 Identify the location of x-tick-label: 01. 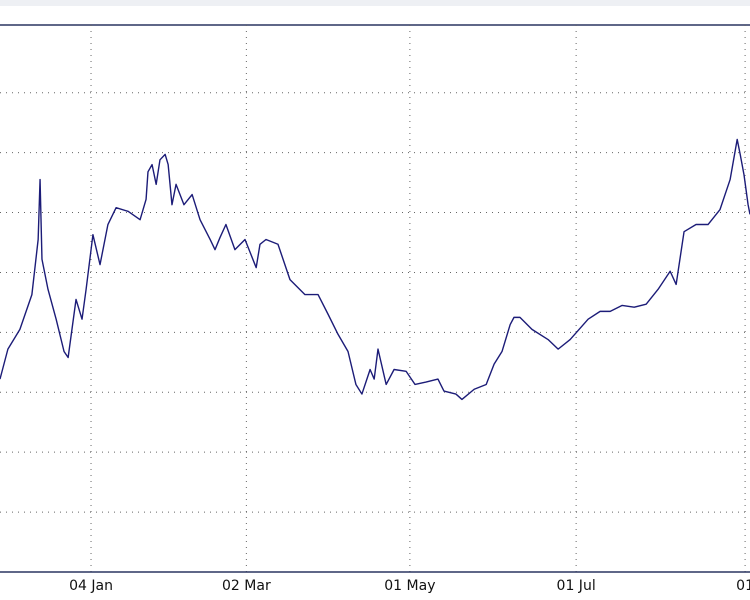
(743, 586).